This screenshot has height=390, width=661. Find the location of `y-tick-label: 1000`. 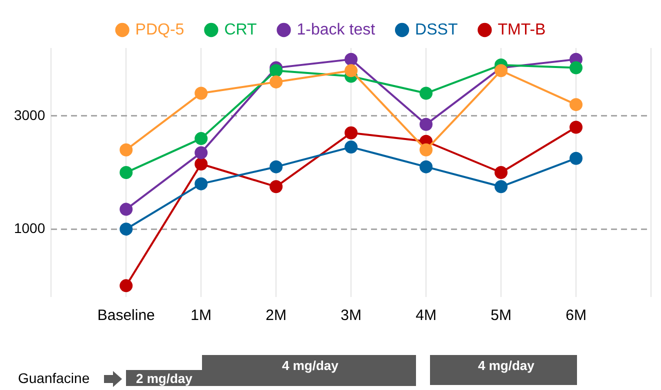

y-tick-label: 1000 is located at coordinates (30, 228).